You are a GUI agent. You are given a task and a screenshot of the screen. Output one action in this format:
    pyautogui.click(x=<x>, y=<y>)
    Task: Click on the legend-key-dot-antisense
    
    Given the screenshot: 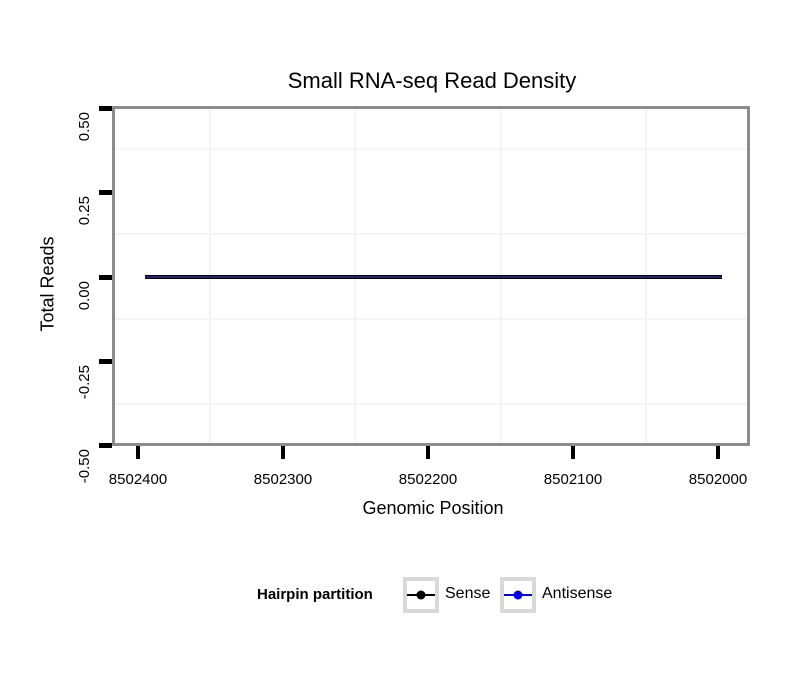 What is the action you would take?
    pyautogui.click(x=518, y=595)
    